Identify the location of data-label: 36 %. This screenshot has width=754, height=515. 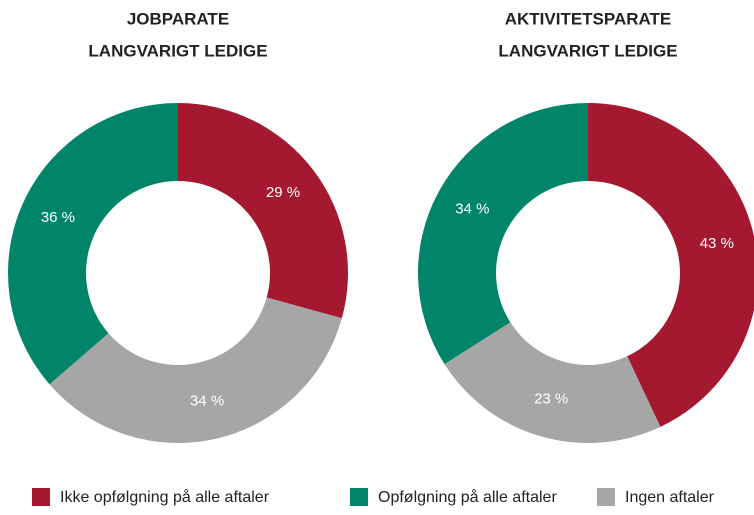
(58, 217).